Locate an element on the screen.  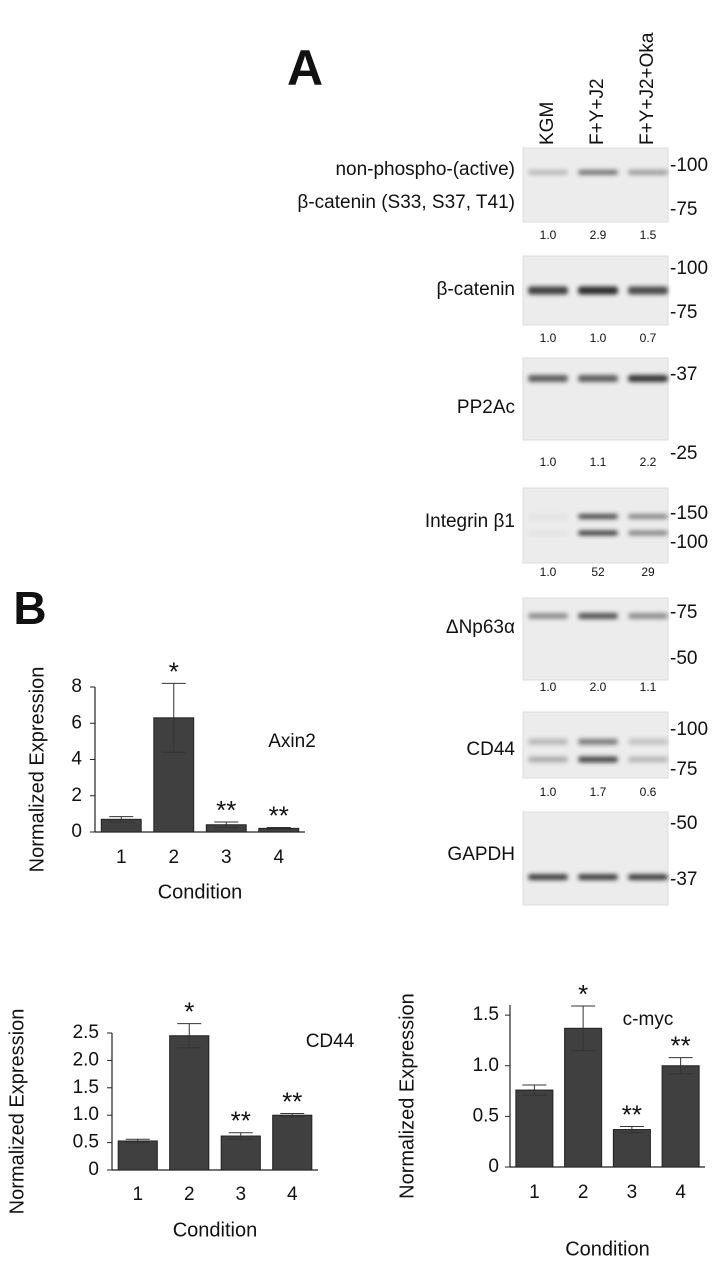
band-quantity: 0.6 is located at coordinates (648, 792).